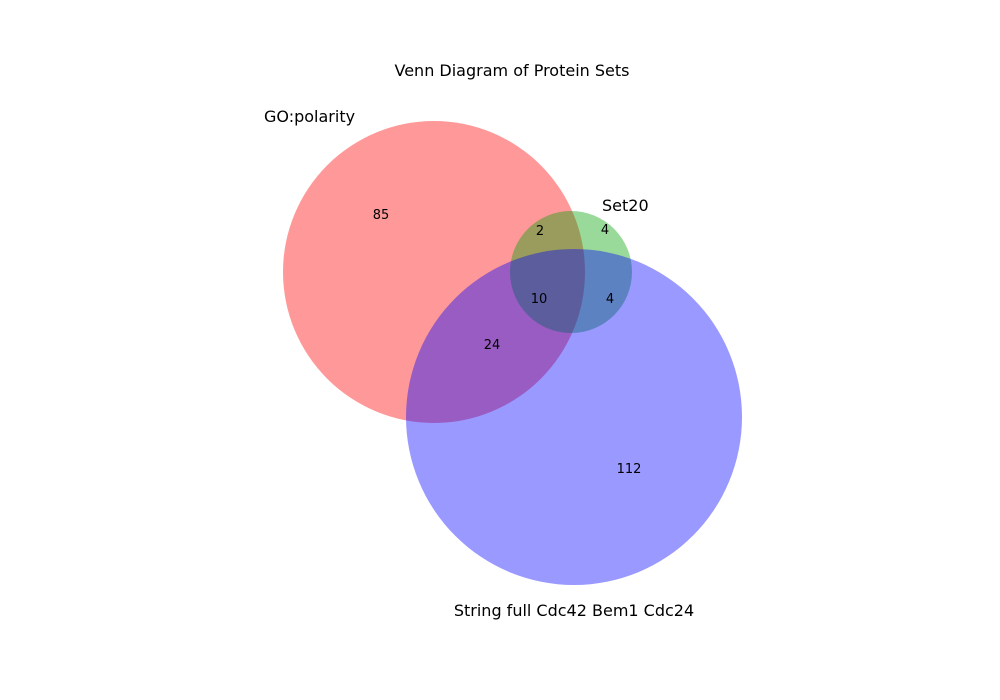  Describe the element at coordinates (381, 215) in the screenshot. I see `count-go-polarity-only: 85` at that location.